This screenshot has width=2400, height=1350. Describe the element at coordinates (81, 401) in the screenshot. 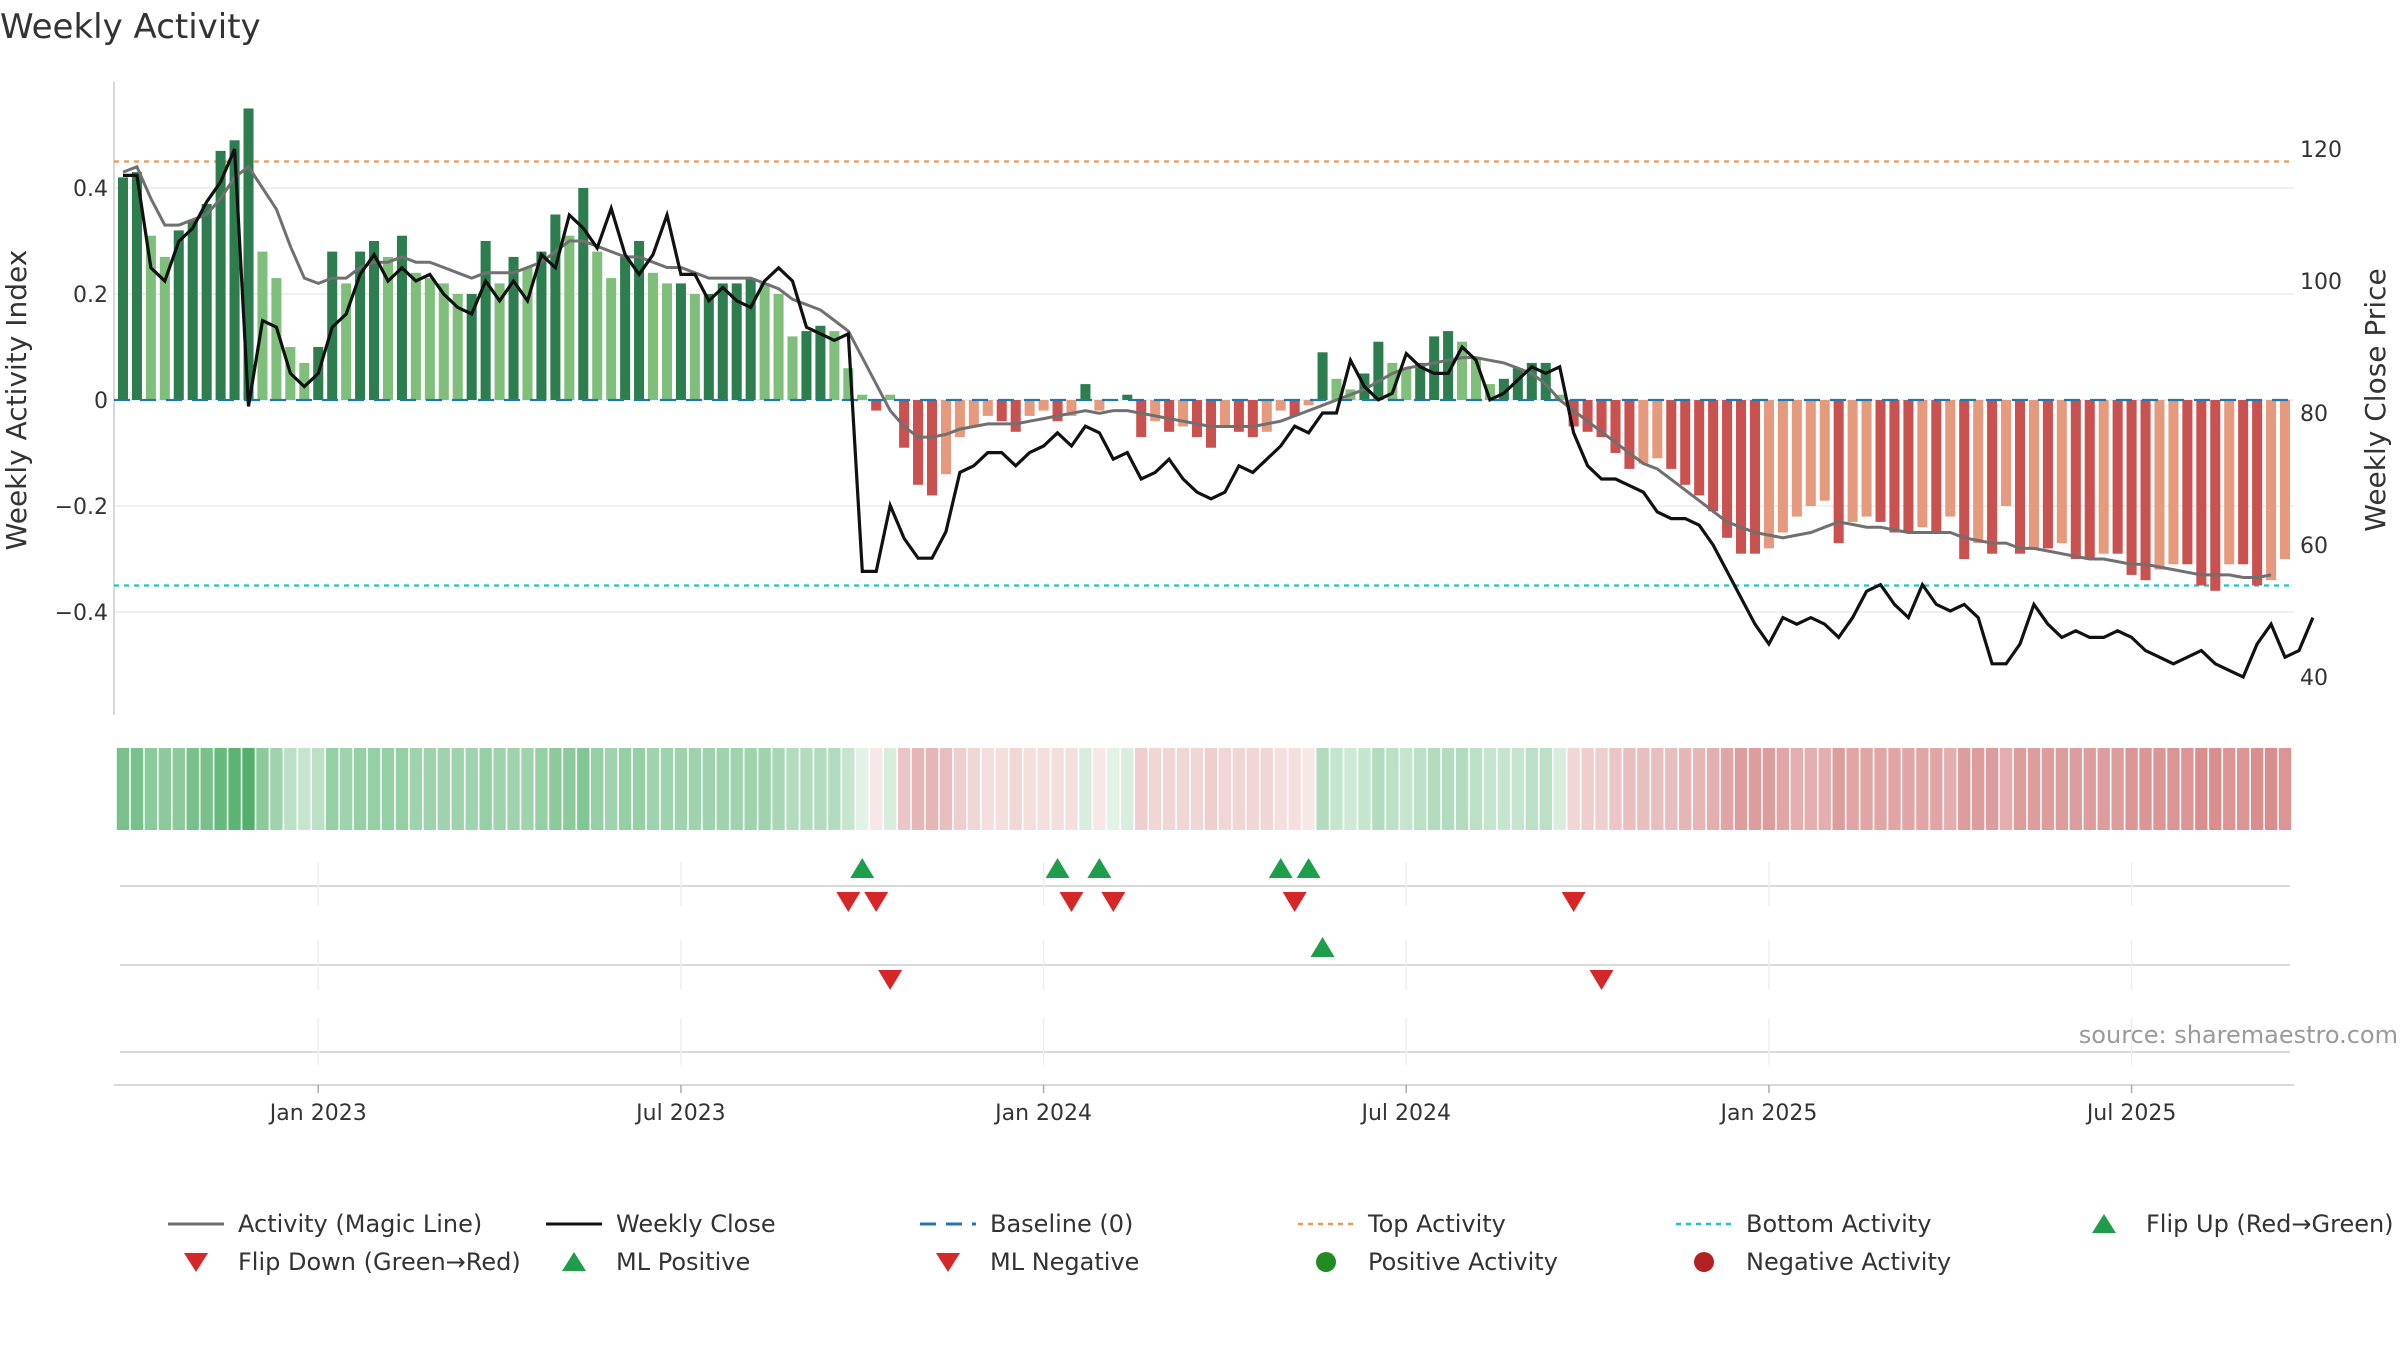

I see `y-axis-ticks: 0.4 0.2 0 −0.2 −0.4` at that location.